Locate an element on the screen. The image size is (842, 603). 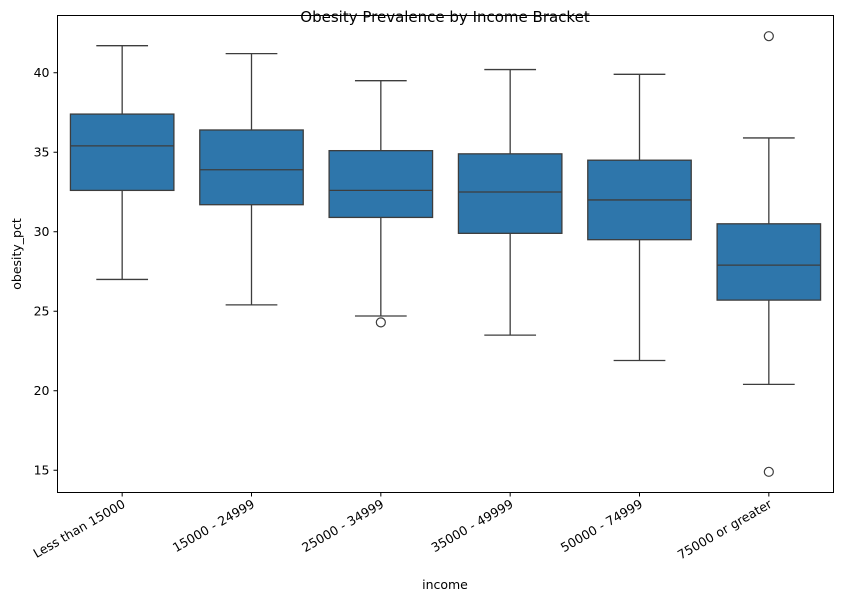
x-tick-label: 50000 - 74999 is located at coordinates (601, 525).